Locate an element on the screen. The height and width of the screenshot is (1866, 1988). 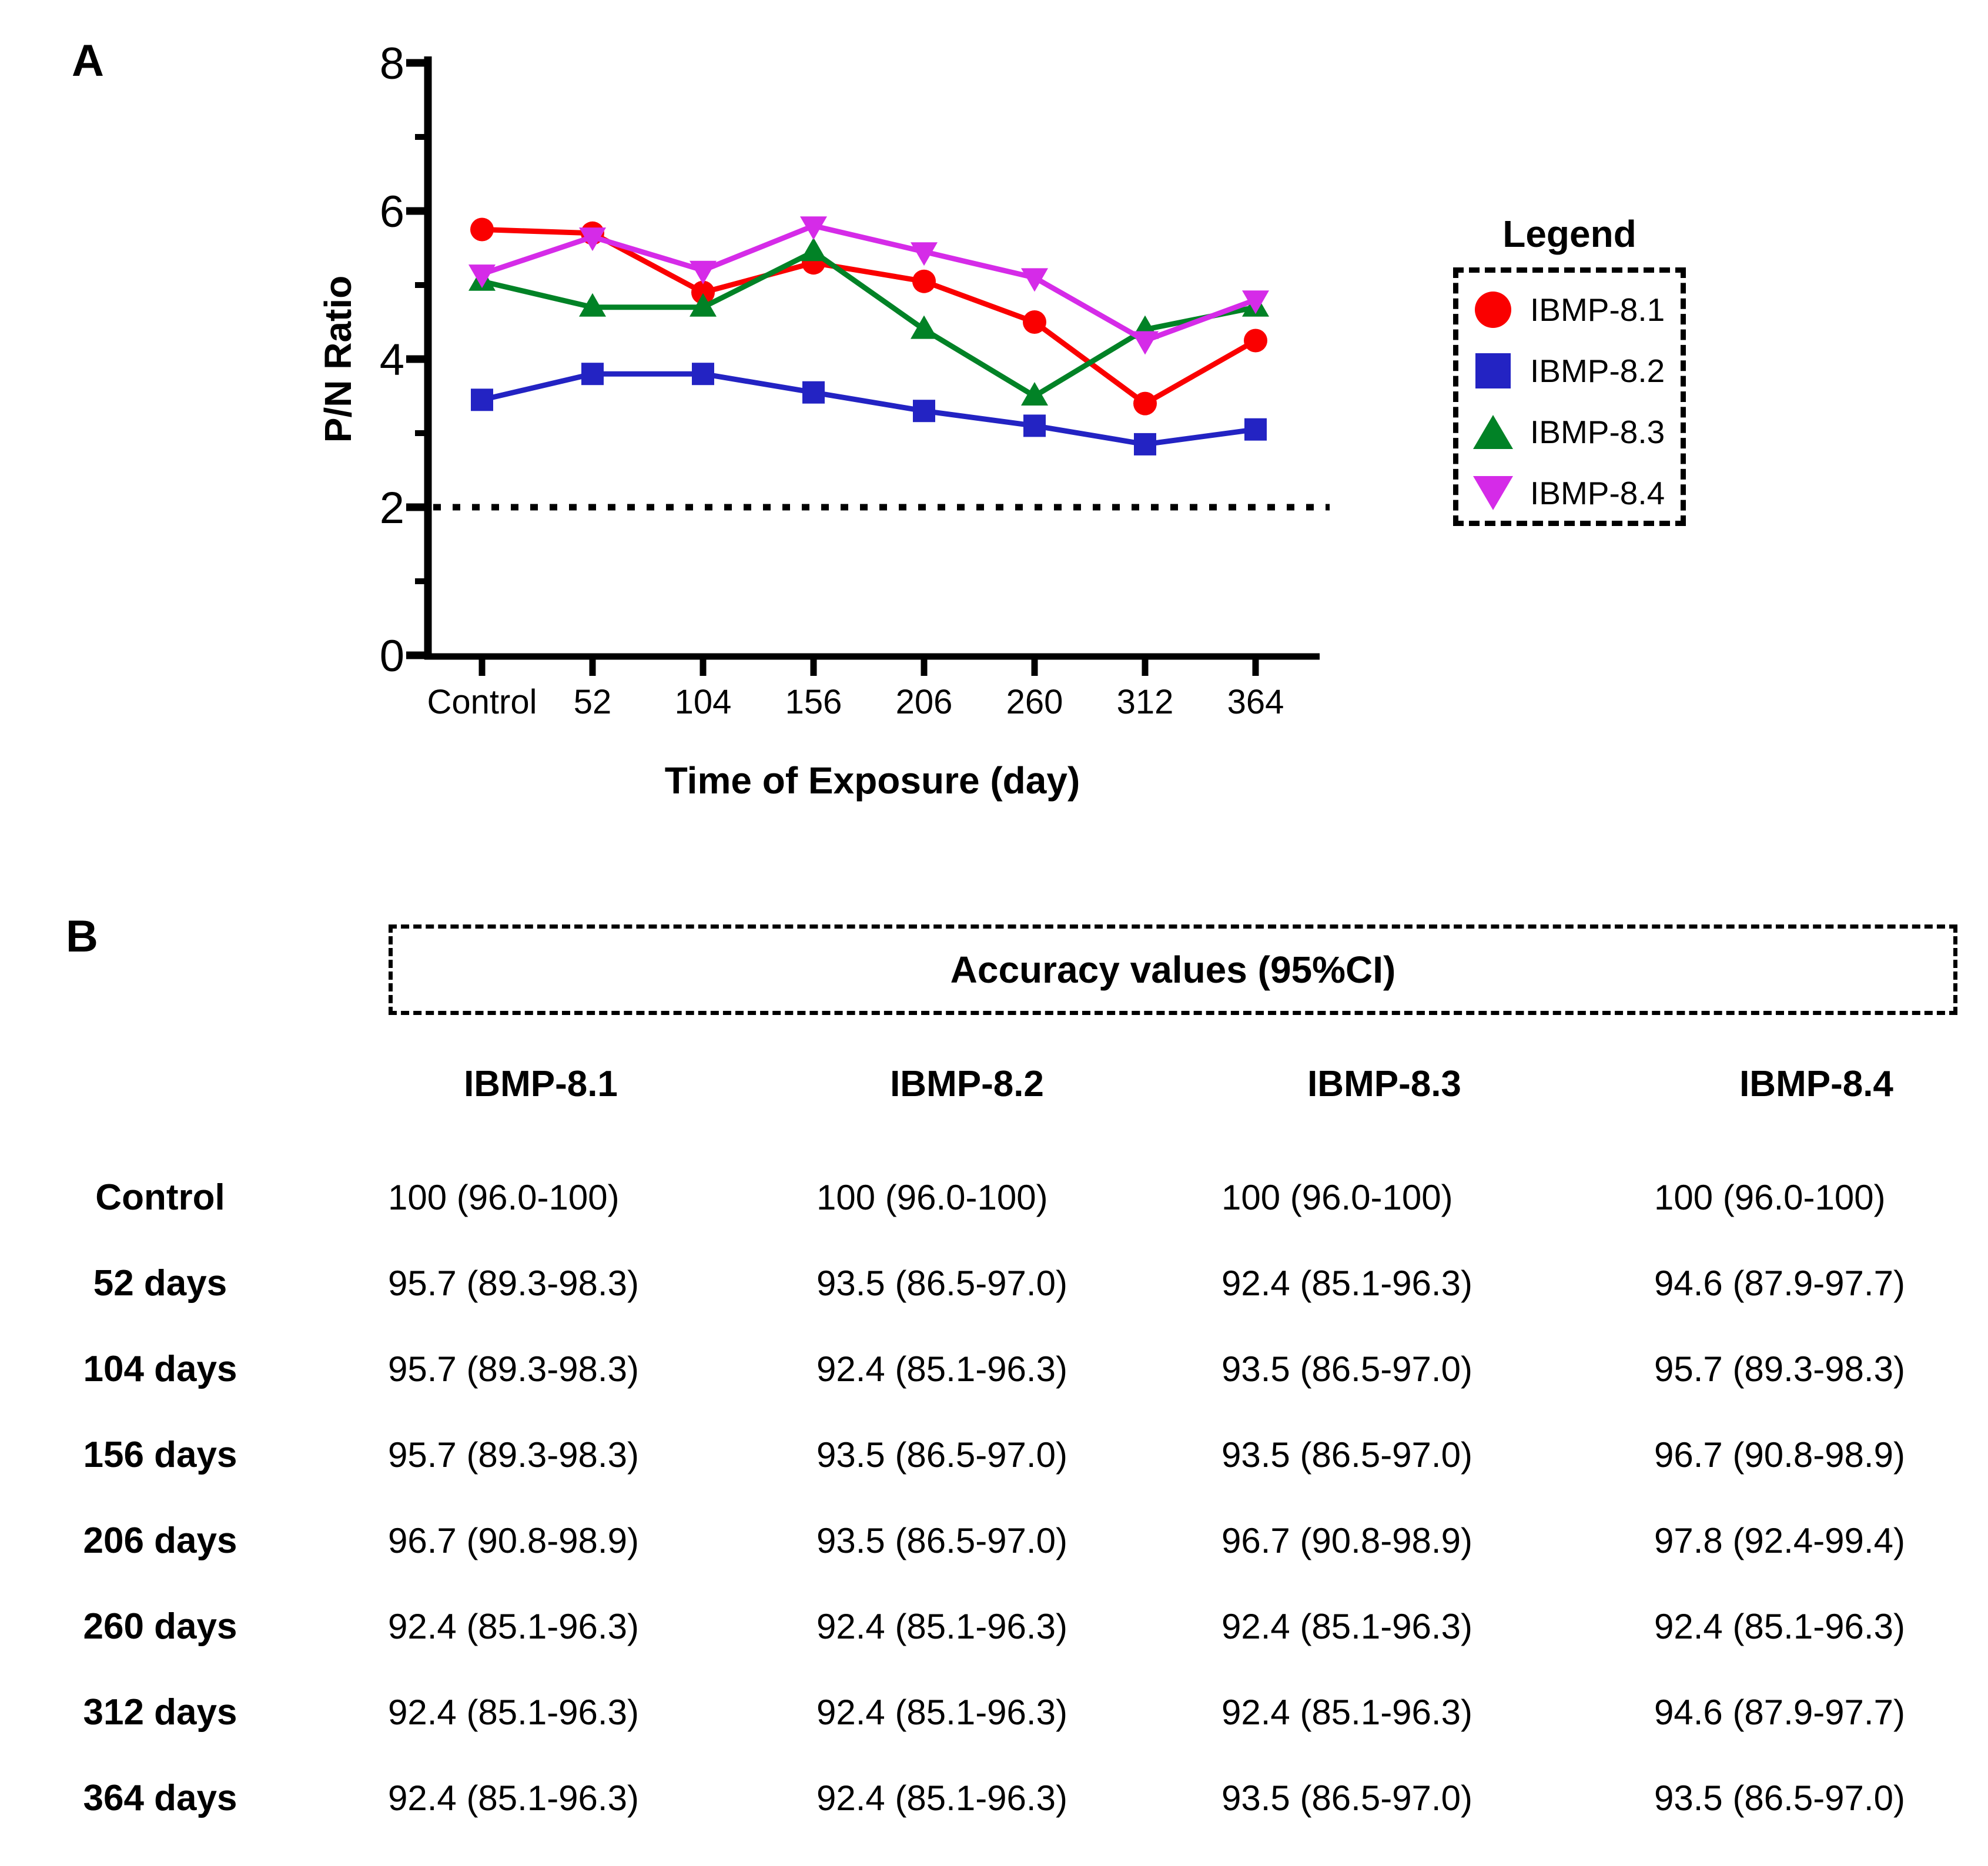
panel-a-label: A is located at coordinates (88, 61).